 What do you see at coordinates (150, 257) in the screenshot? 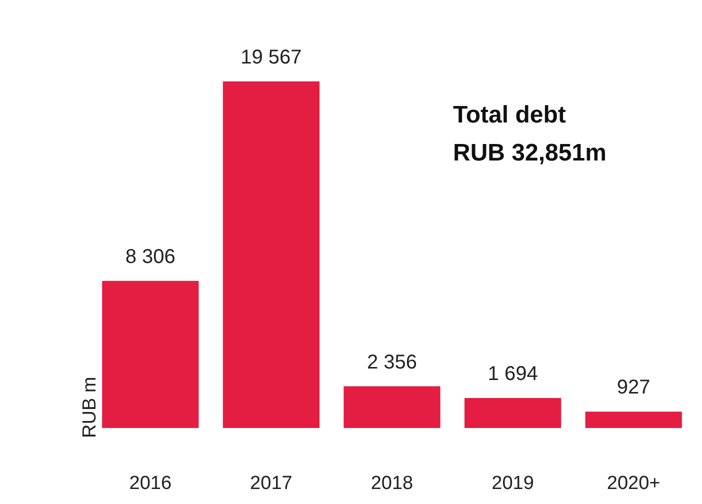
I see `data-label: 8 306` at bounding box center [150, 257].